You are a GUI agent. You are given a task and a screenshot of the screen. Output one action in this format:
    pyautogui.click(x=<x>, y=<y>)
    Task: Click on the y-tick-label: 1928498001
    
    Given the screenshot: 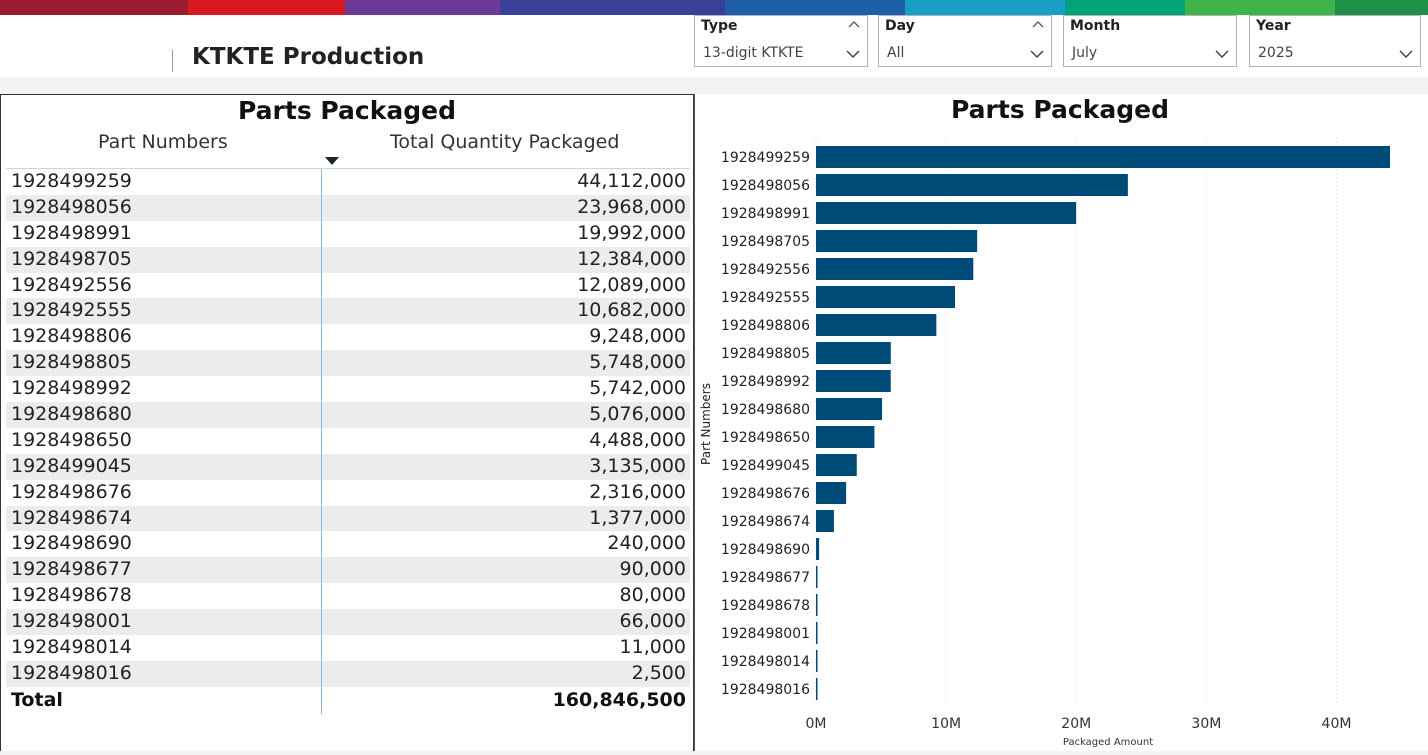 What is the action you would take?
    pyautogui.click(x=765, y=634)
    